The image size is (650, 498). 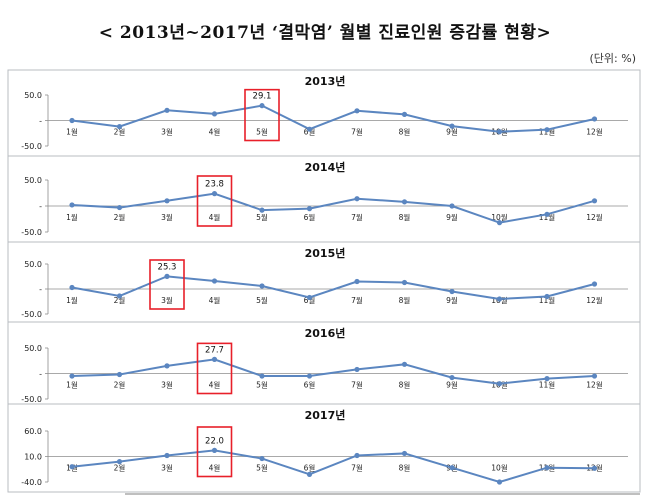 I want to click on x-tick-label: 4월, so click(x=215, y=132).